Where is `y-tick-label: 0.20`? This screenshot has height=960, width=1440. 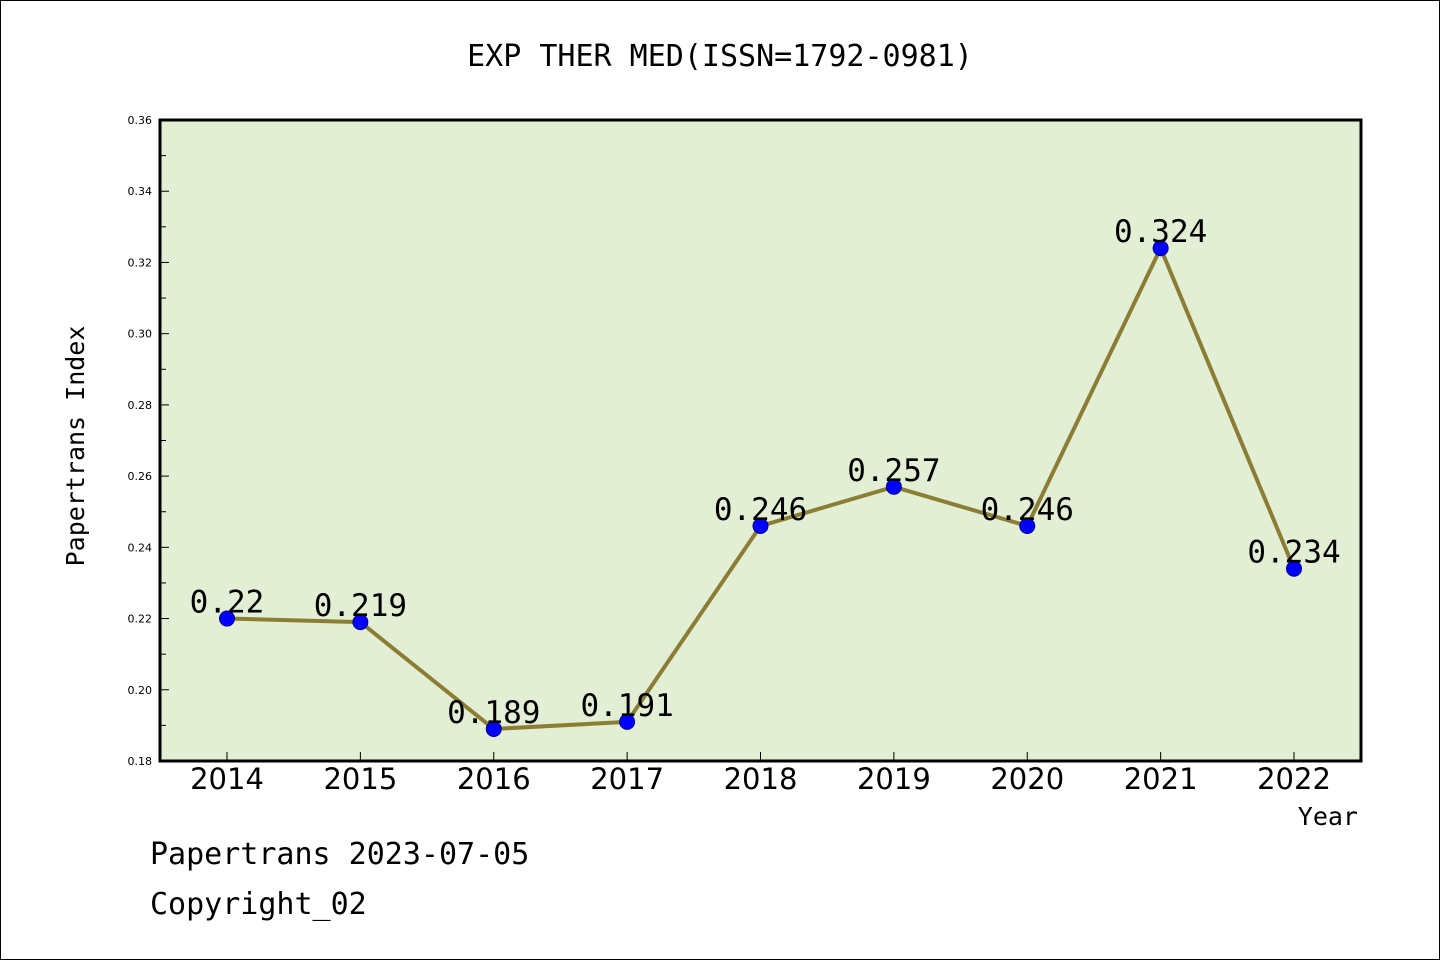 y-tick-label: 0.20 is located at coordinates (140, 690).